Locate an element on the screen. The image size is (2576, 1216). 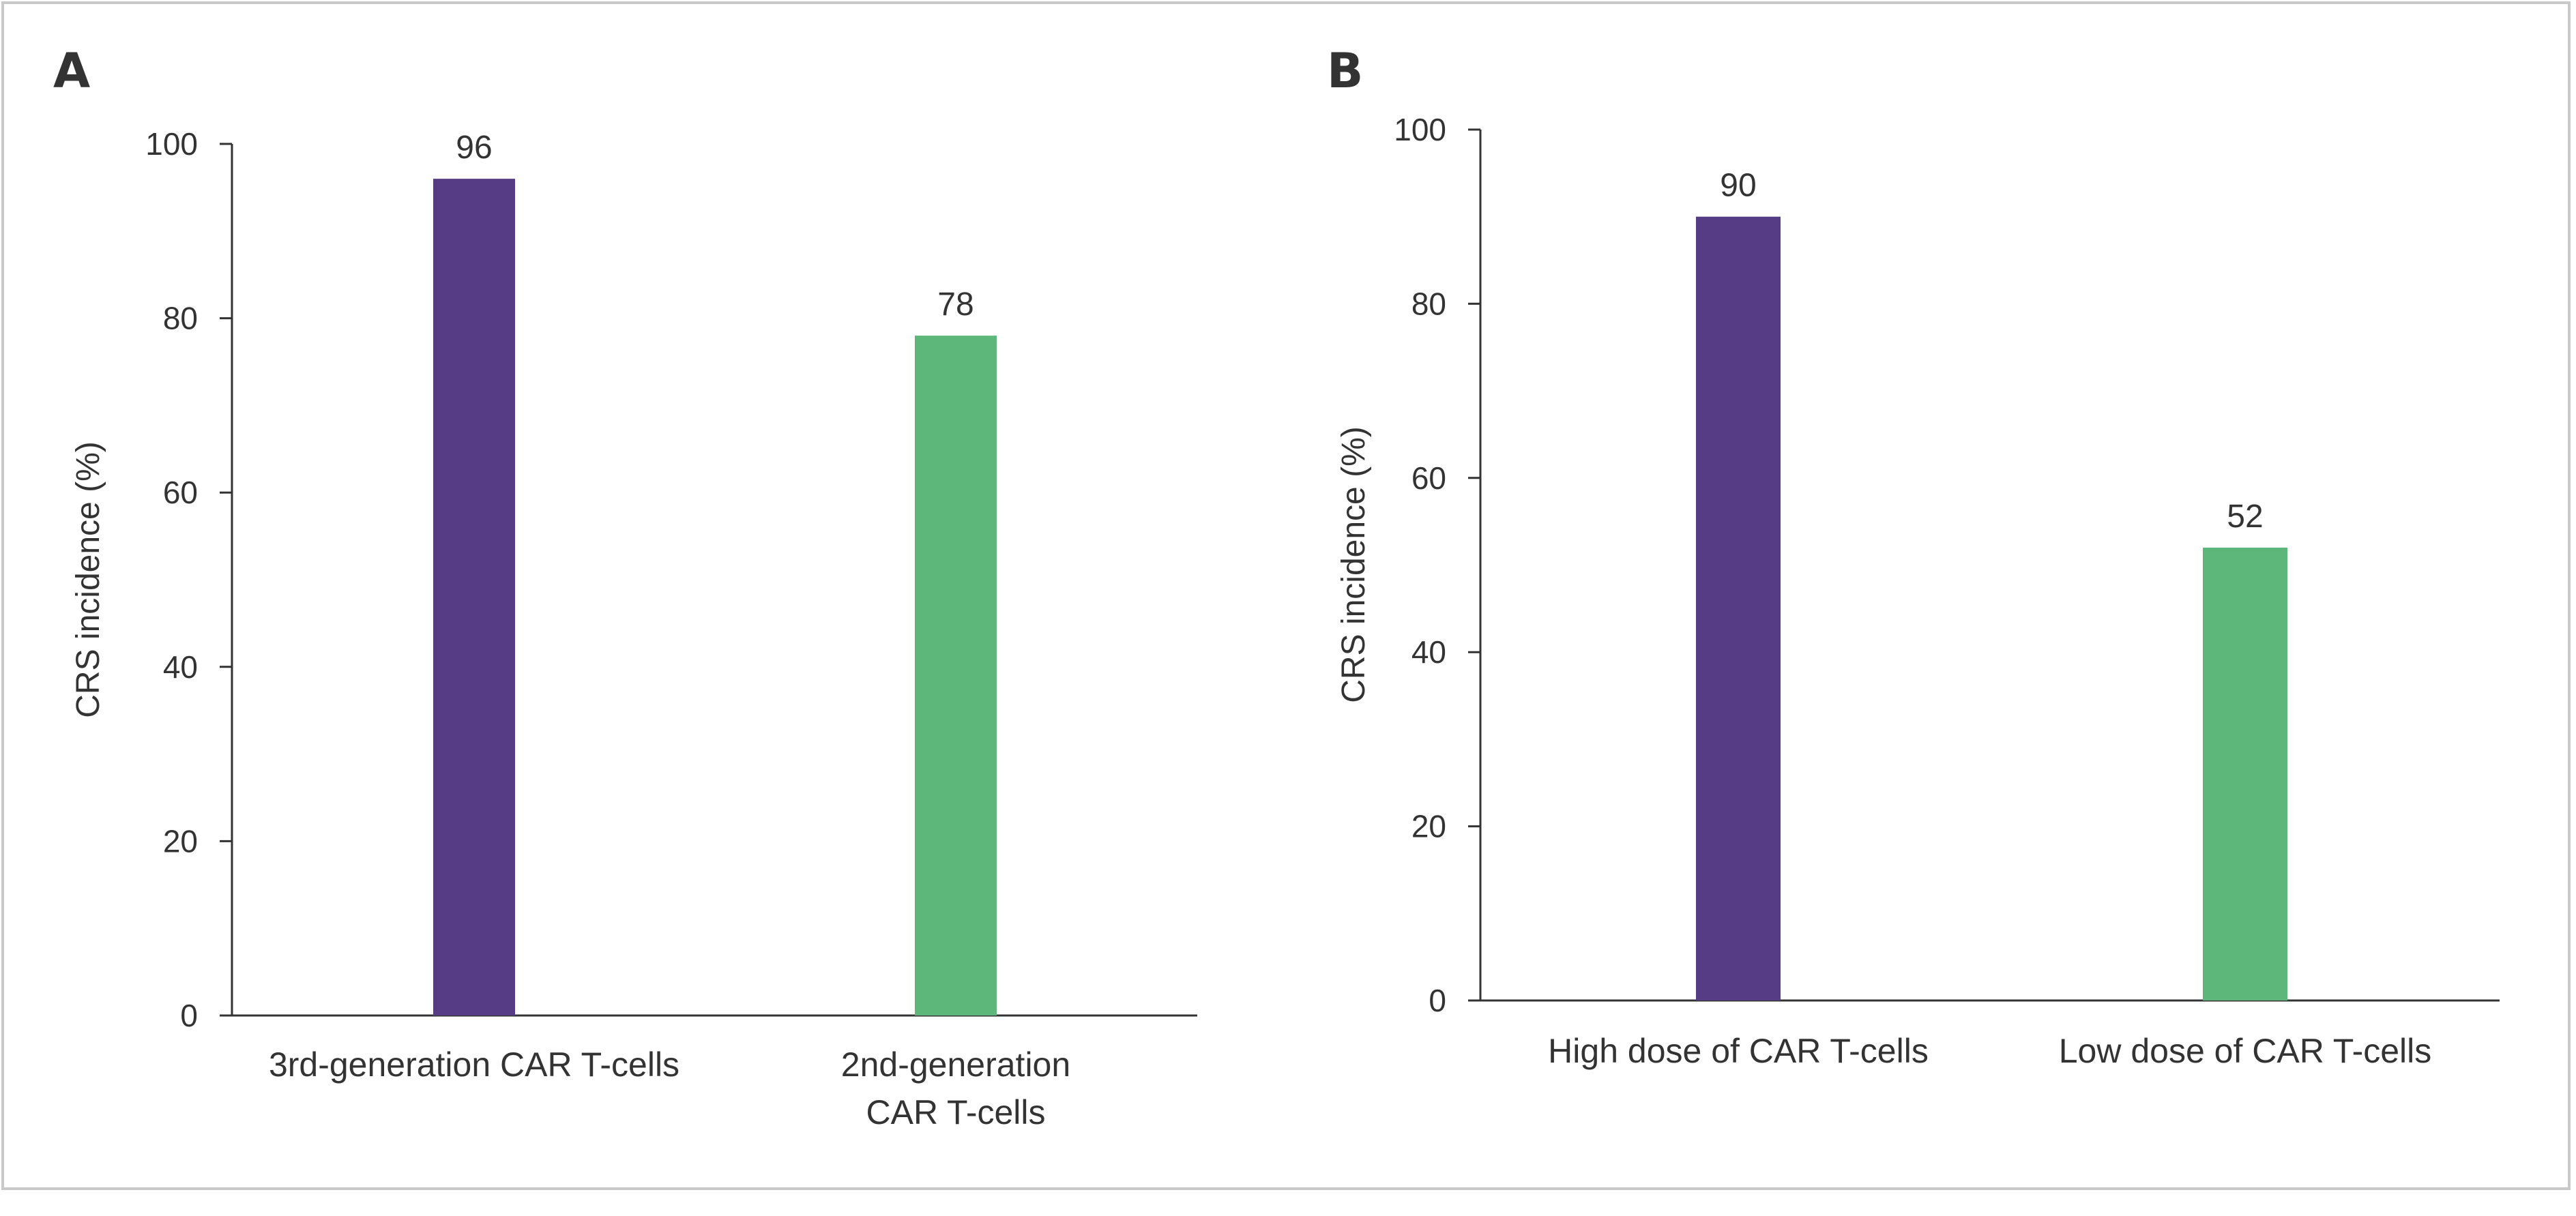
data-label: 90 is located at coordinates (1738, 186).